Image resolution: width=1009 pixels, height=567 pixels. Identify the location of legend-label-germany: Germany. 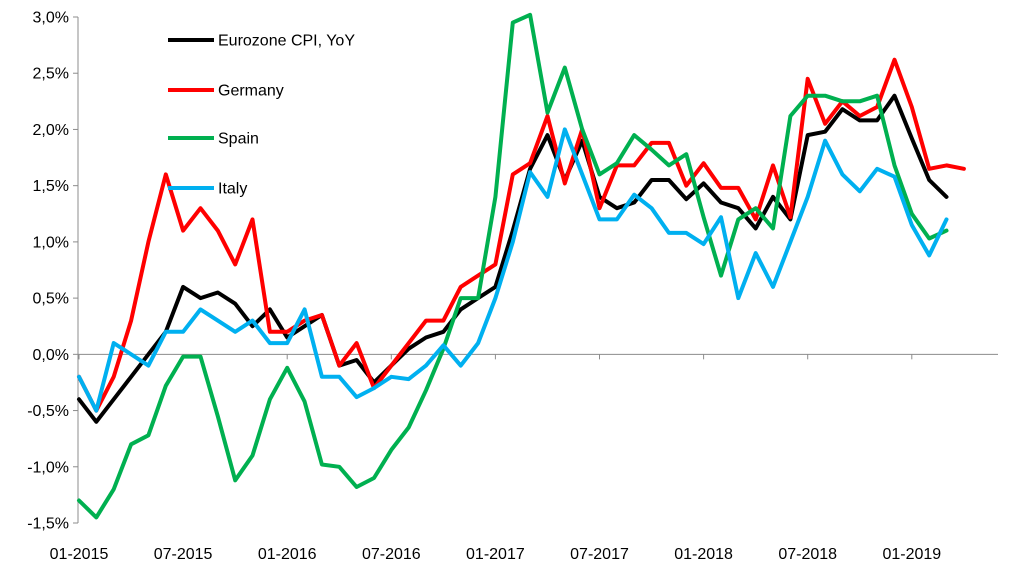
(251, 91).